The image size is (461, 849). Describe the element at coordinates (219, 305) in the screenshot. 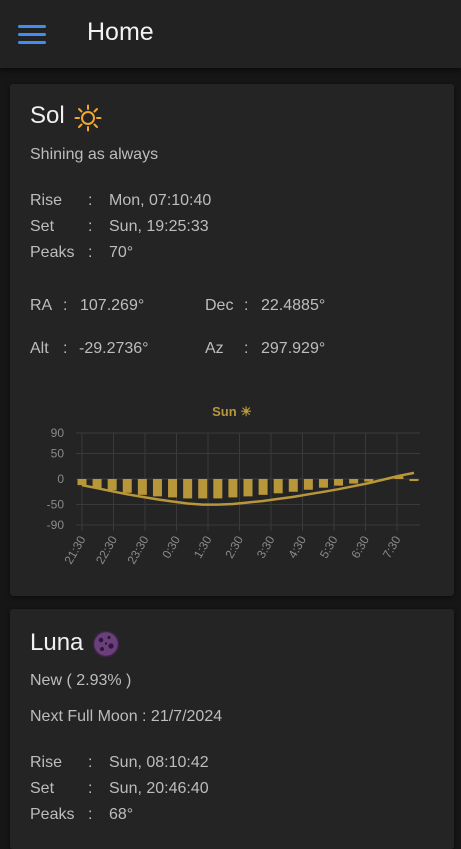

I see `dec-label: Dec` at that location.